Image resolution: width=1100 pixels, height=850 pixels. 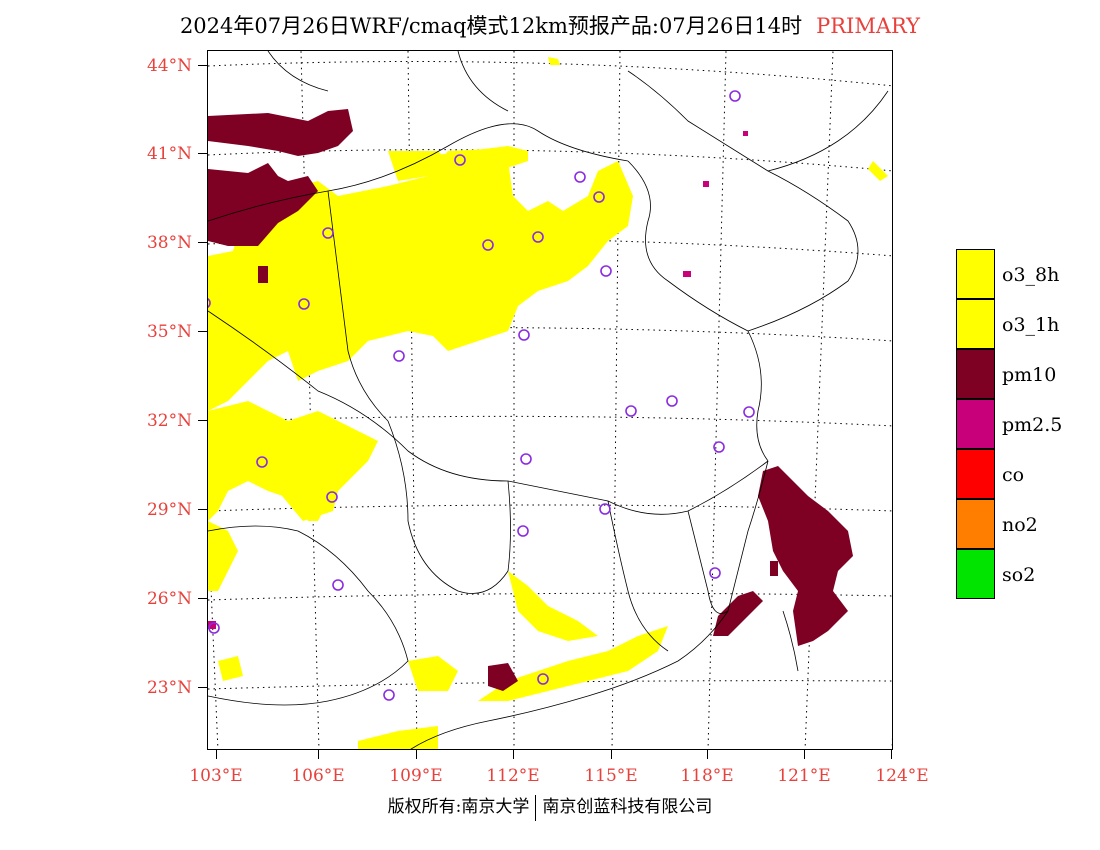 I want to click on lon-label-115: 115°E, so click(x=611, y=776).